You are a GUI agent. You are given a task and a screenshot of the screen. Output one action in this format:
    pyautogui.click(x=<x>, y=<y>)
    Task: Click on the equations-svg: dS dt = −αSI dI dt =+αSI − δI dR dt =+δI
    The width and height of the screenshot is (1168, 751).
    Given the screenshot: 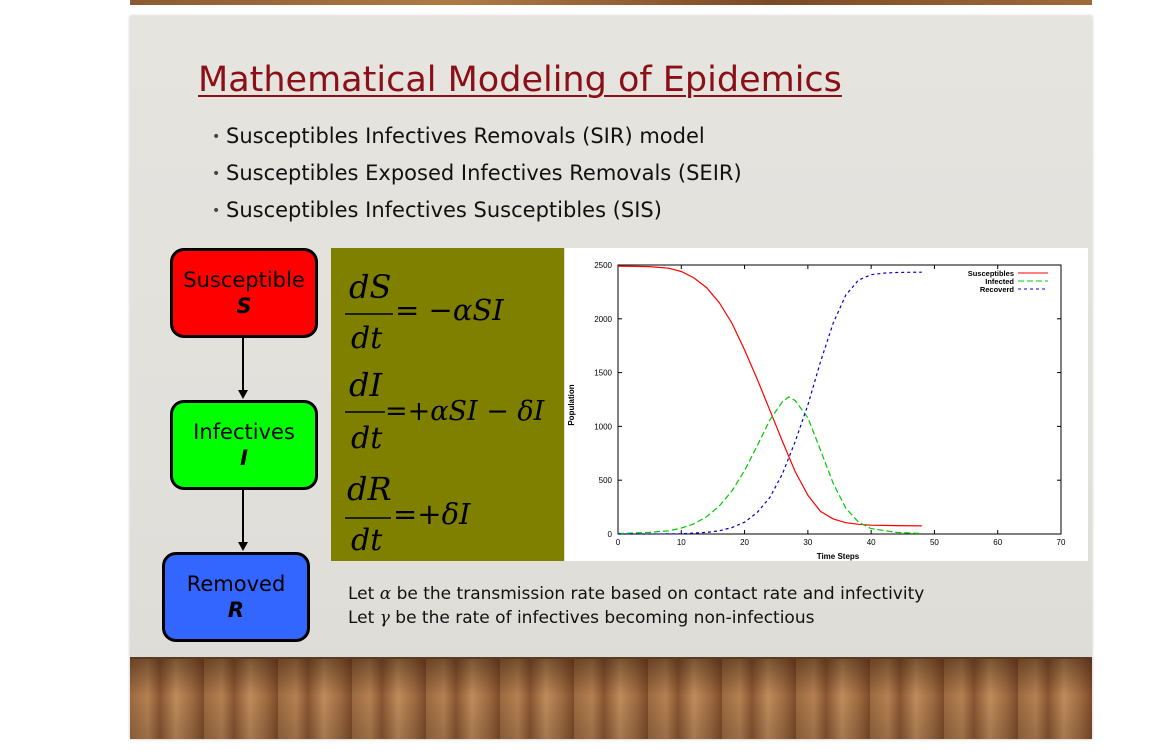 What is the action you would take?
    pyautogui.click(x=445, y=413)
    